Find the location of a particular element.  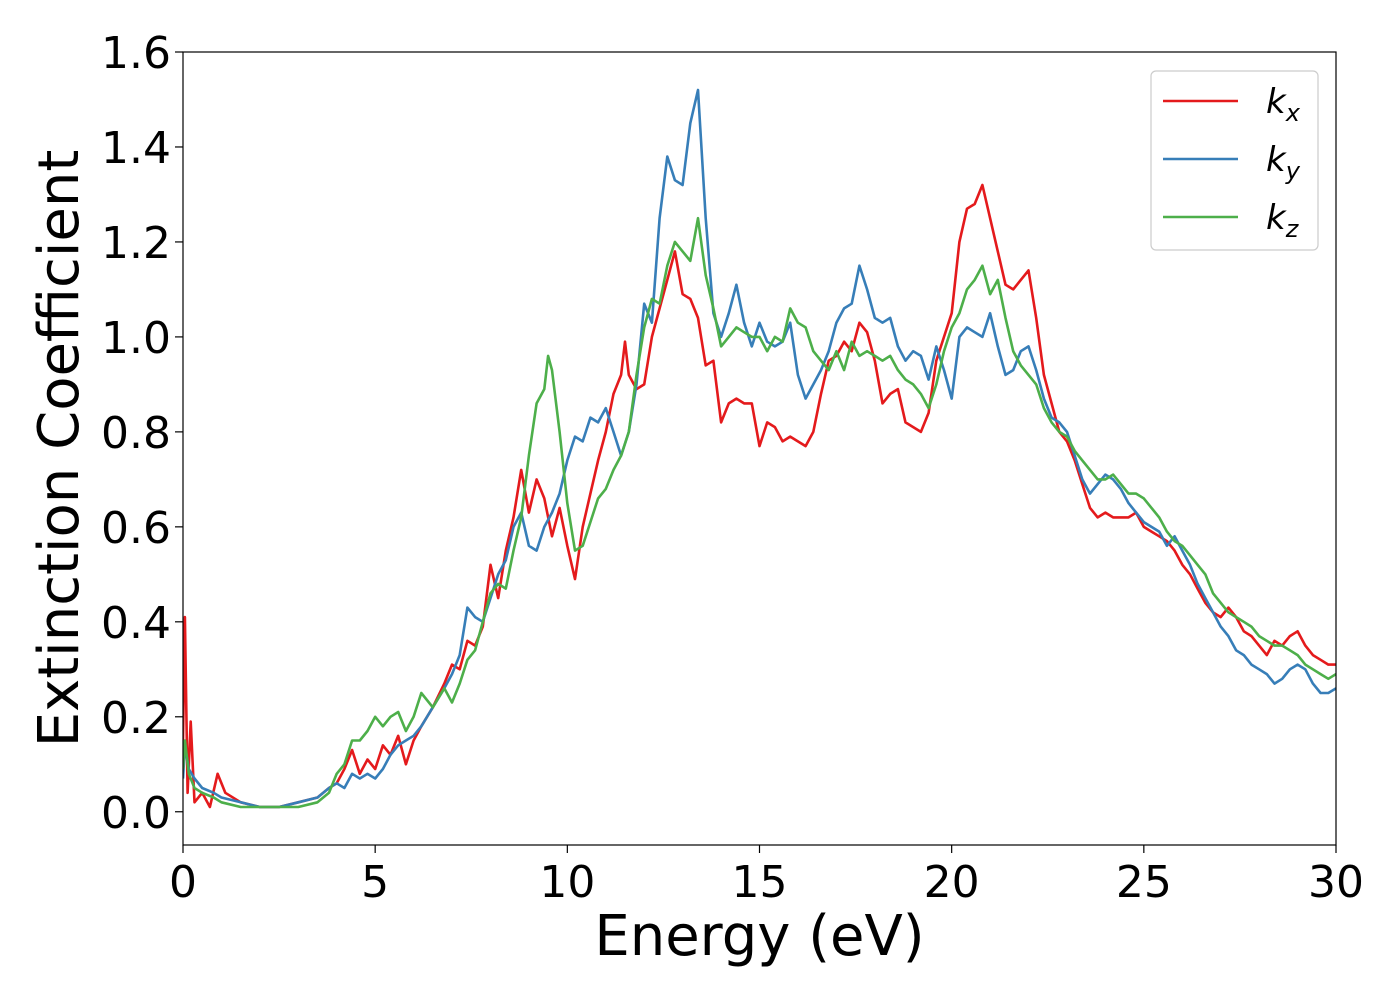

x-tick-label: 0 is located at coordinates (183, 882).